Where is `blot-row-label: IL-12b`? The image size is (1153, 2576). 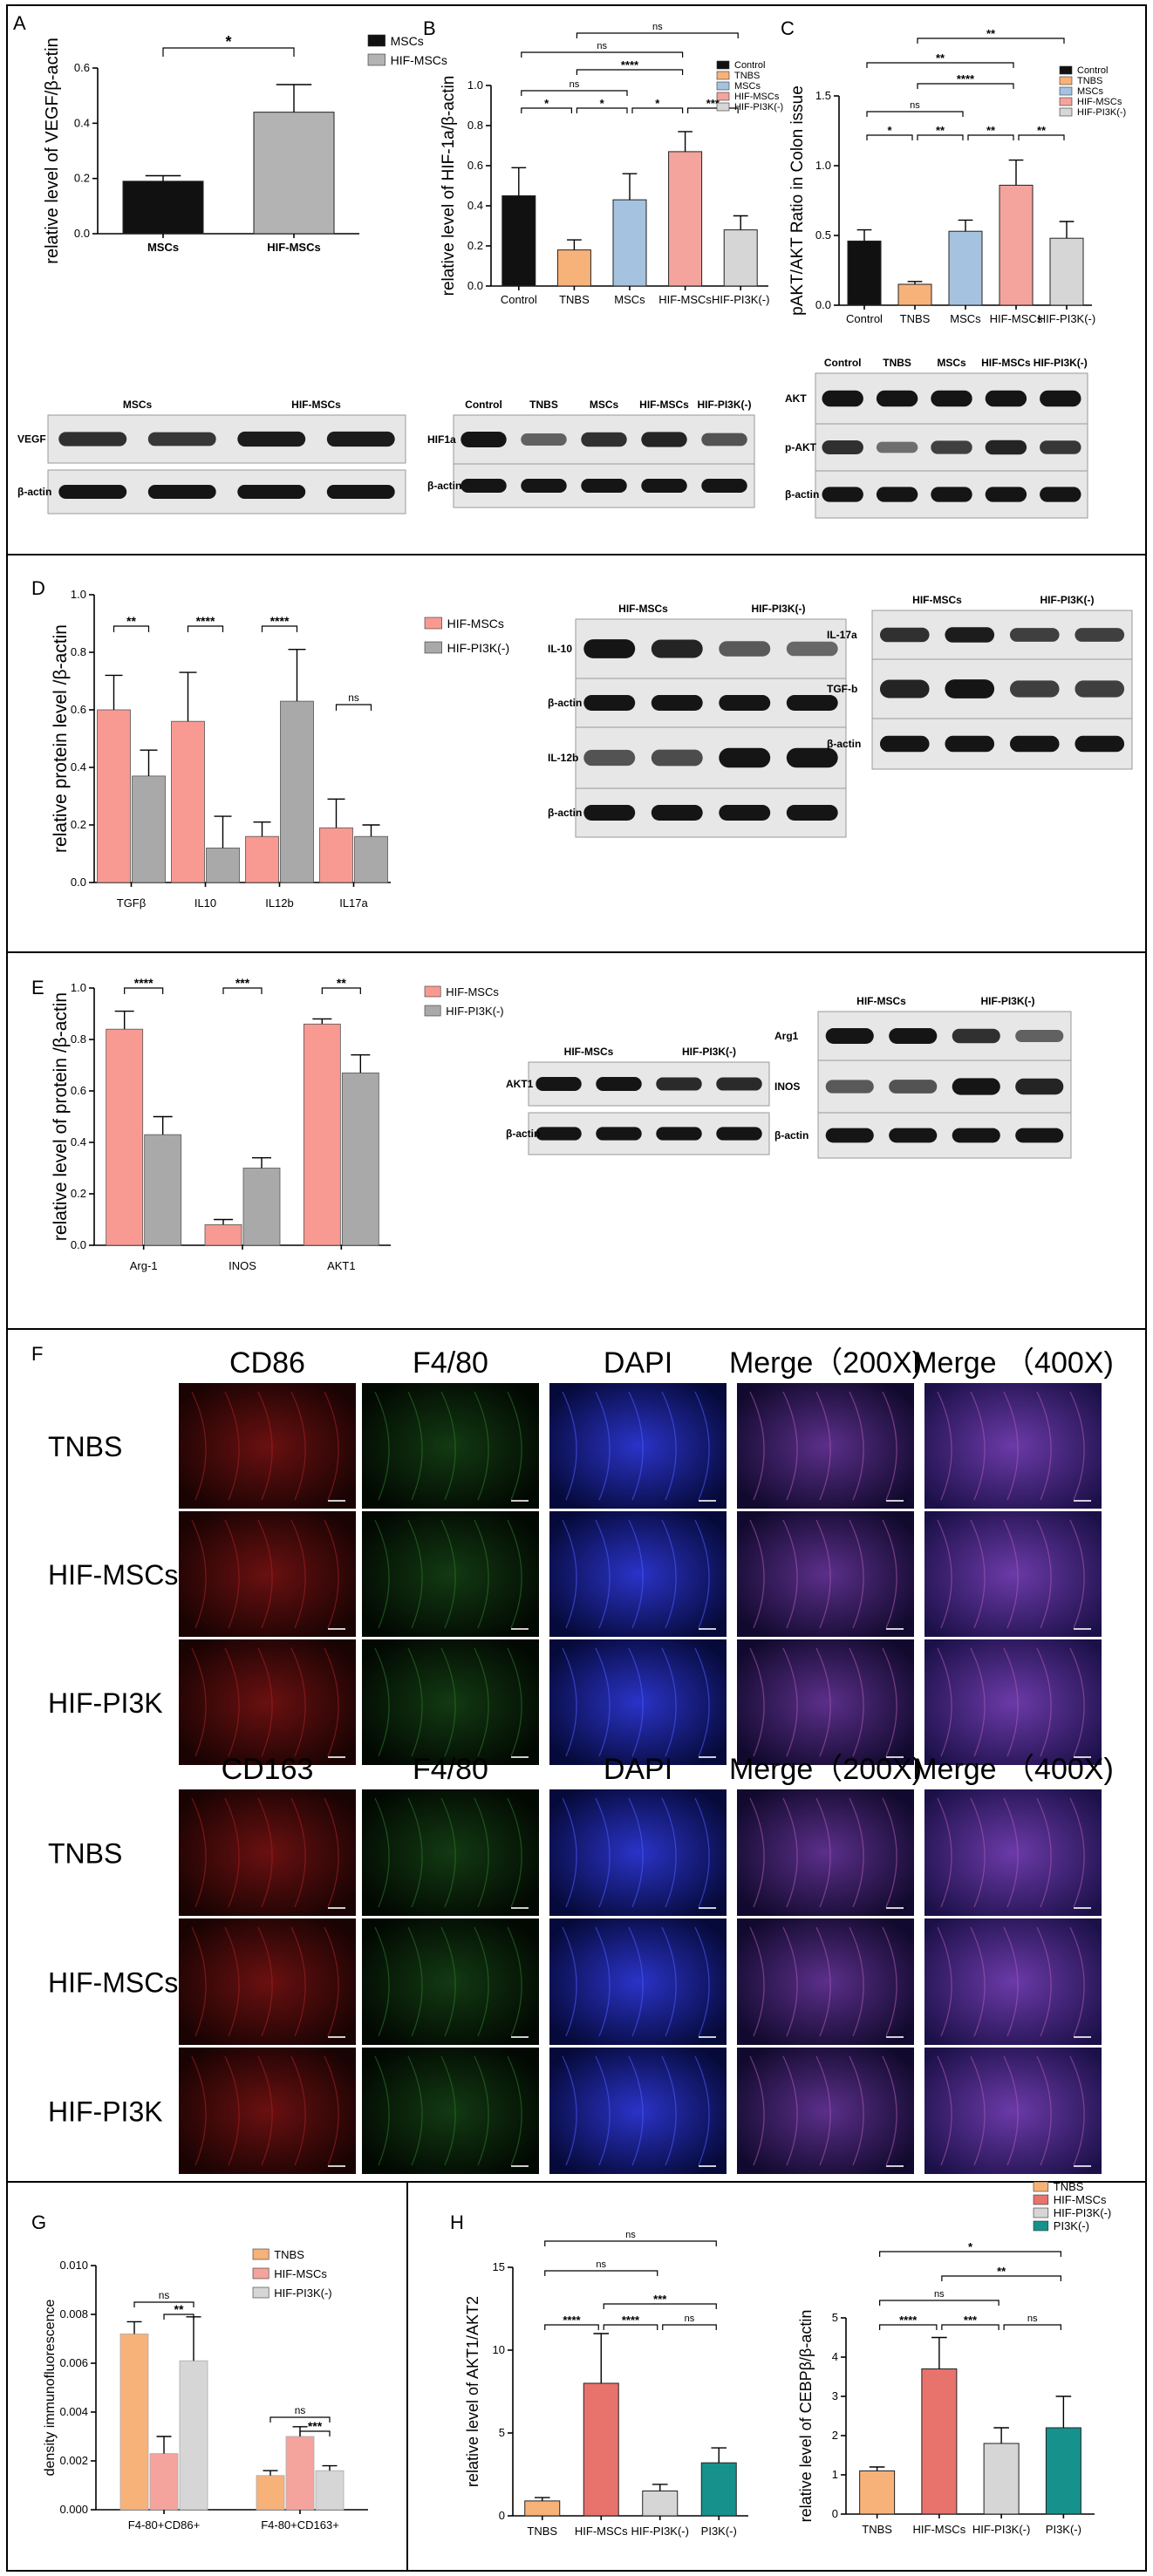 blot-row-label: IL-12b is located at coordinates (563, 758).